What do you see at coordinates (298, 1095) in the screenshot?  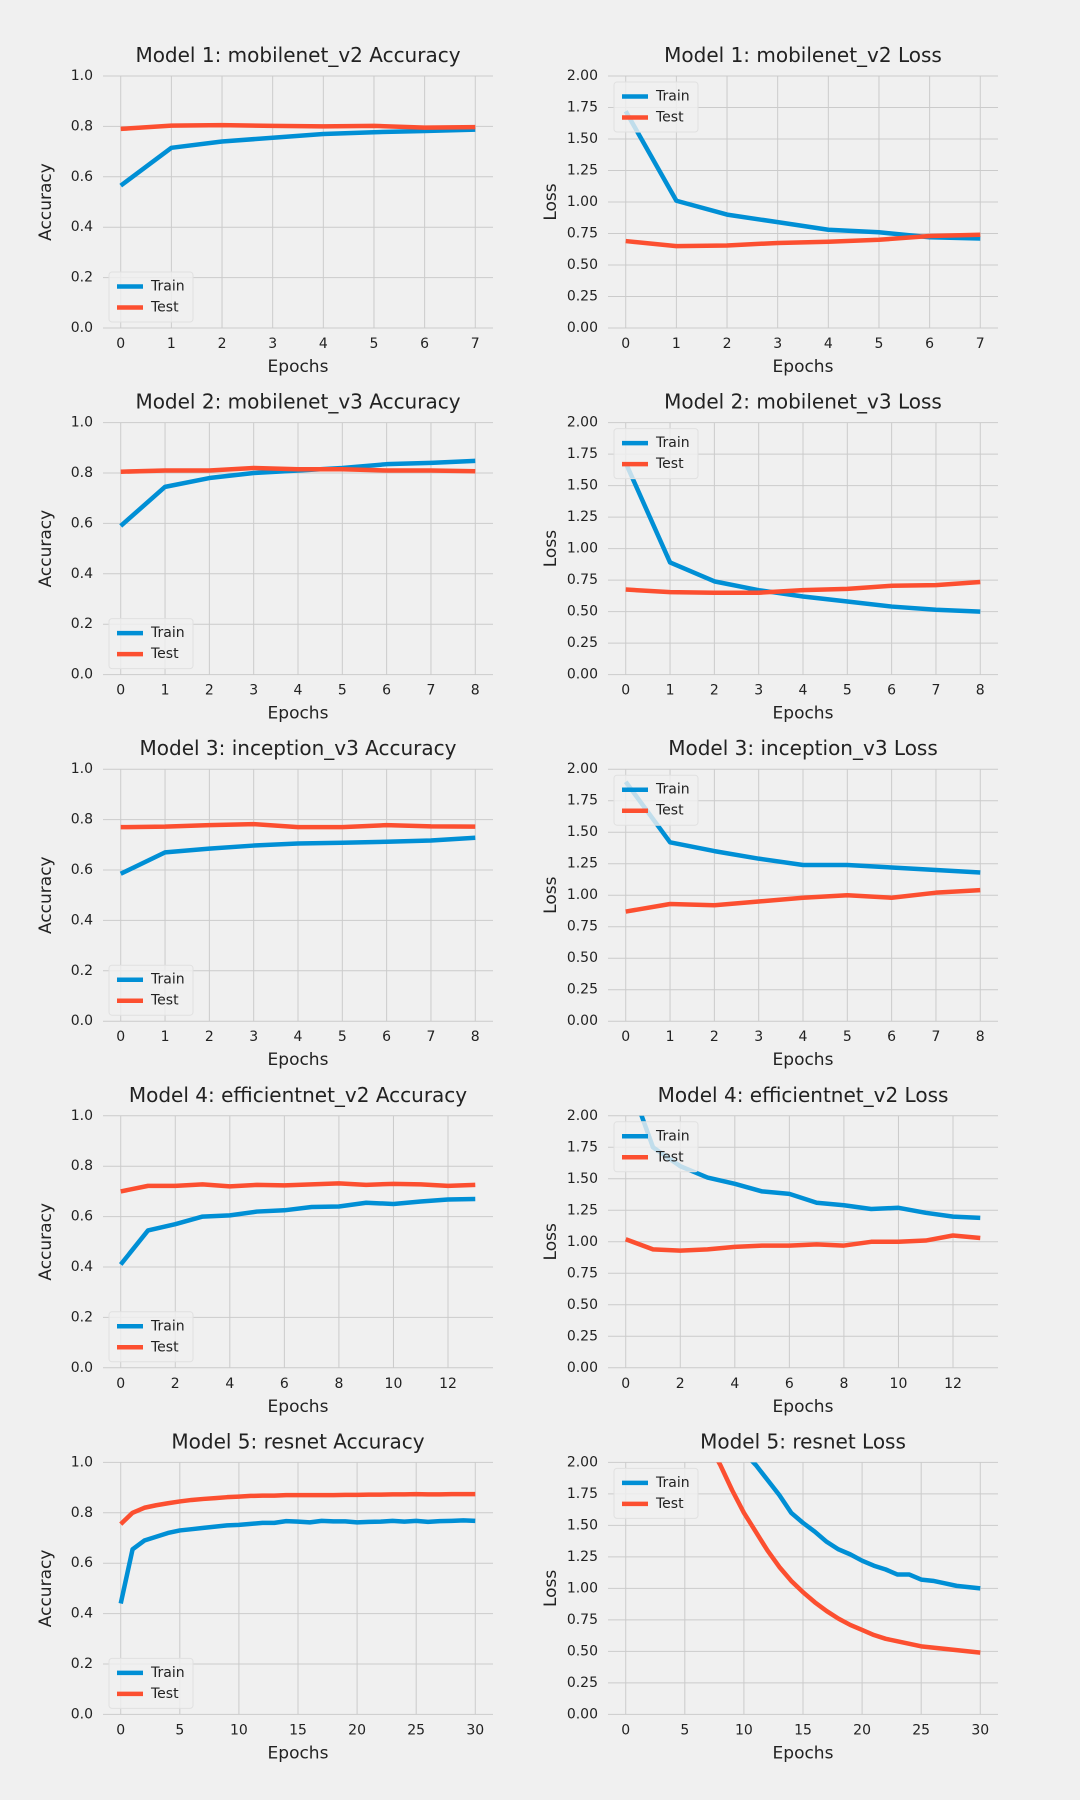 I see `chart-title: Model 4: efficientnet_v2 Accuracy` at bounding box center [298, 1095].